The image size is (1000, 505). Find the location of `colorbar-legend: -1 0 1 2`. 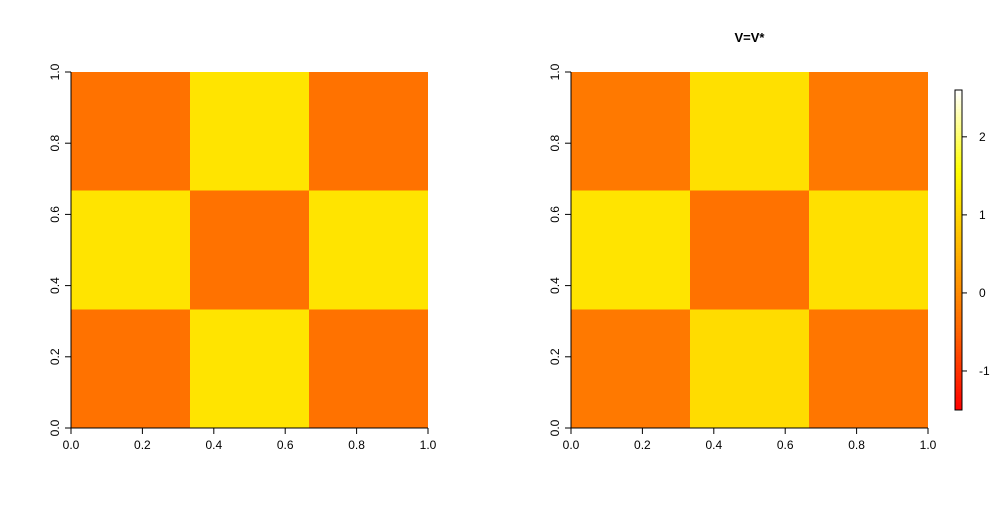

colorbar-legend: -1 0 1 2 is located at coordinates (972, 250).